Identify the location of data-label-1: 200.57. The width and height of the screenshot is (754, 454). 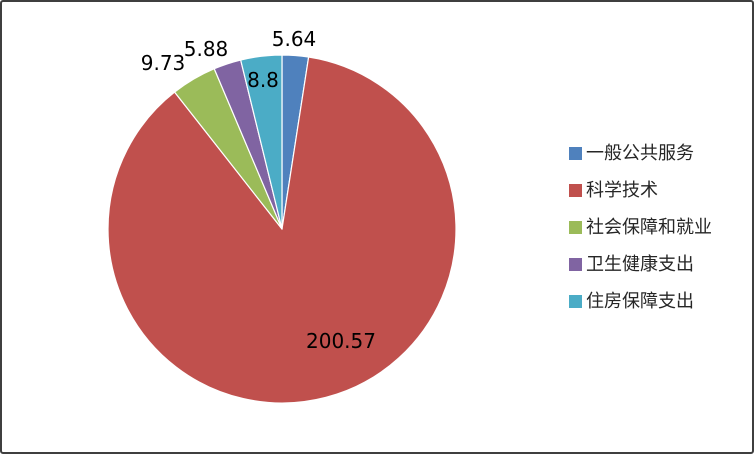
(341, 341).